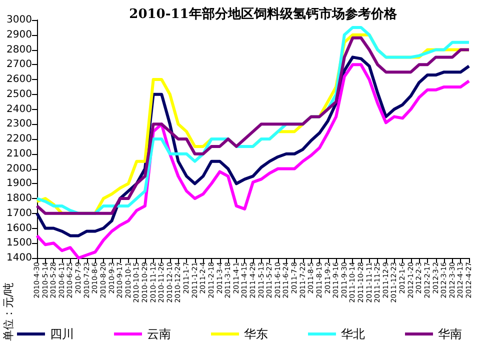  I want to click on y-tick-label: 2300, so click(19, 124).